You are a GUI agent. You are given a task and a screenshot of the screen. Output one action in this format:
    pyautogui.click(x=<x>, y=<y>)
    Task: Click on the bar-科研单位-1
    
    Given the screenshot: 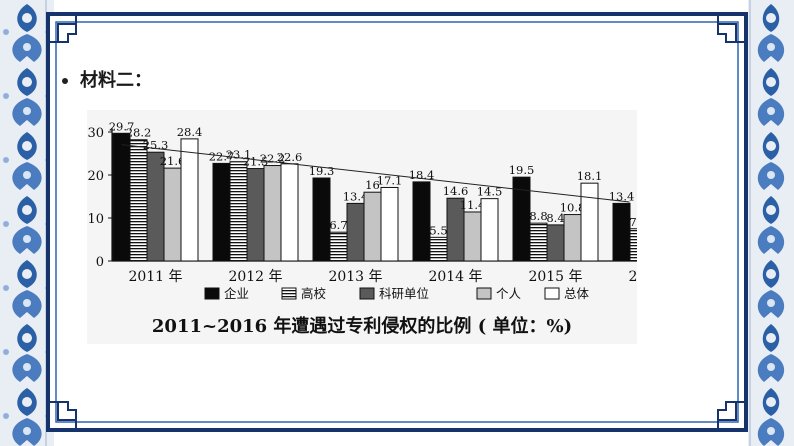 What is the action you would take?
    pyautogui.click(x=255, y=215)
    